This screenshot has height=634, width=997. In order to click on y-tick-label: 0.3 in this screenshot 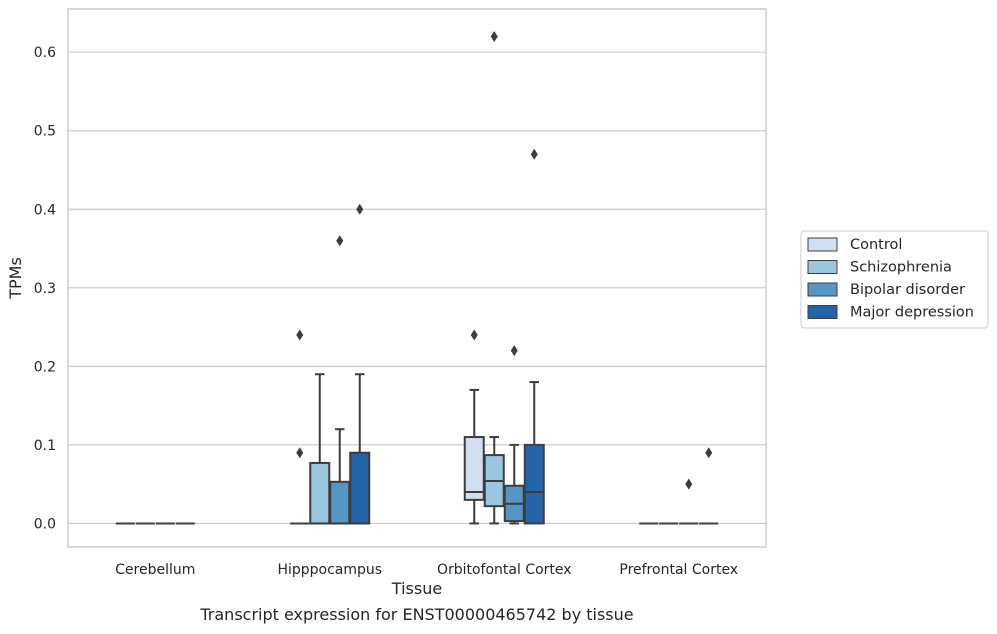, I will do `click(45, 289)`.